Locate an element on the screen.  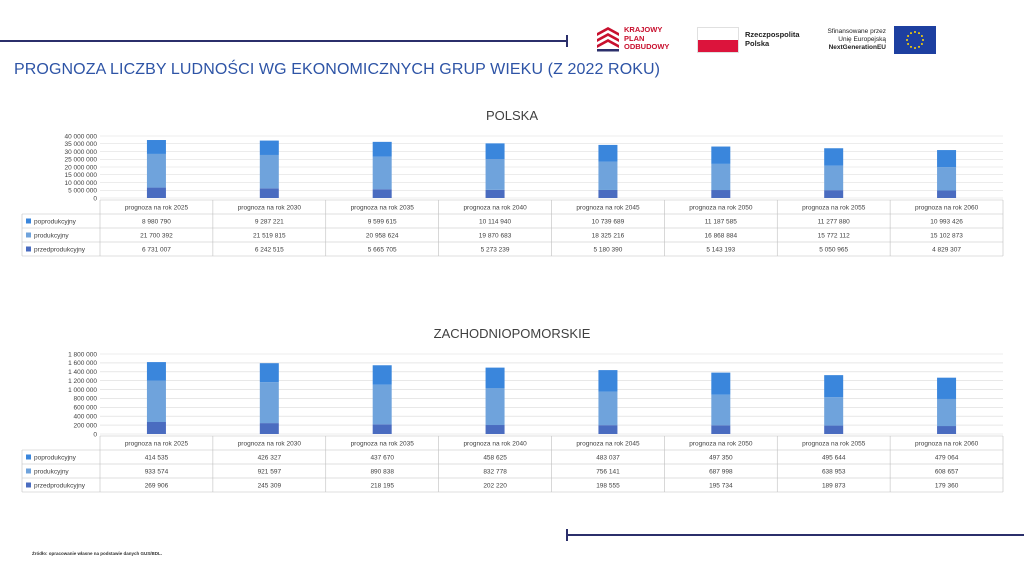
data-value-produkcyjny: 638 953 is located at coordinates (834, 472).